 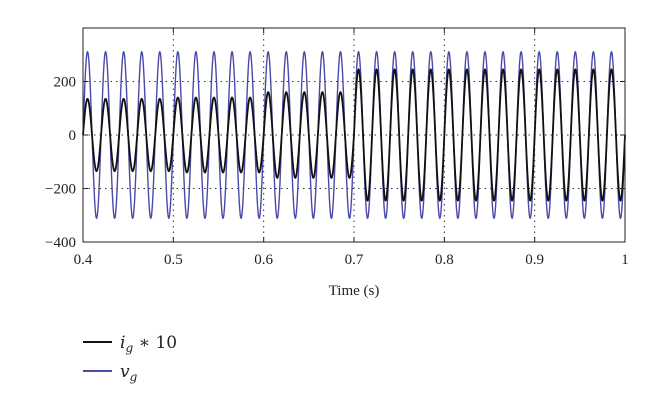 What do you see at coordinates (263, 260) in the screenshot?
I see `x-tick-label: 0.6` at bounding box center [263, 260].